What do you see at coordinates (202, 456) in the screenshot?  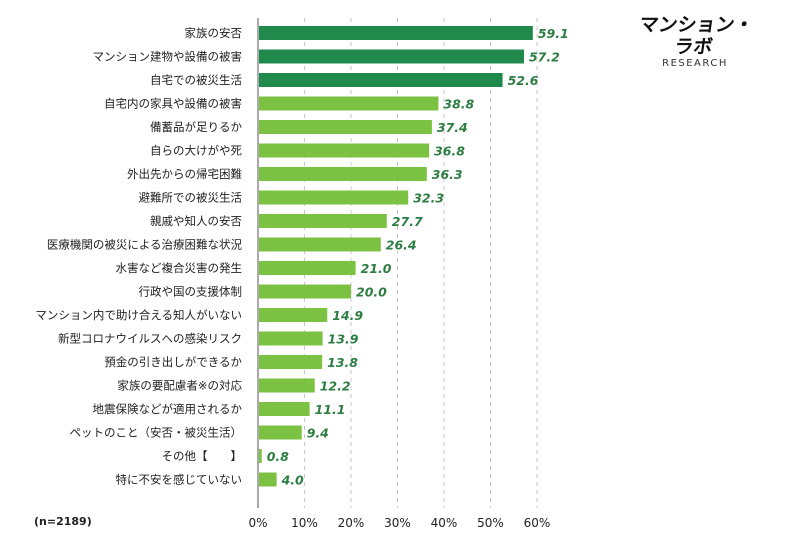 I see `category-label: その他【 】` at bounding box center [202, 456].